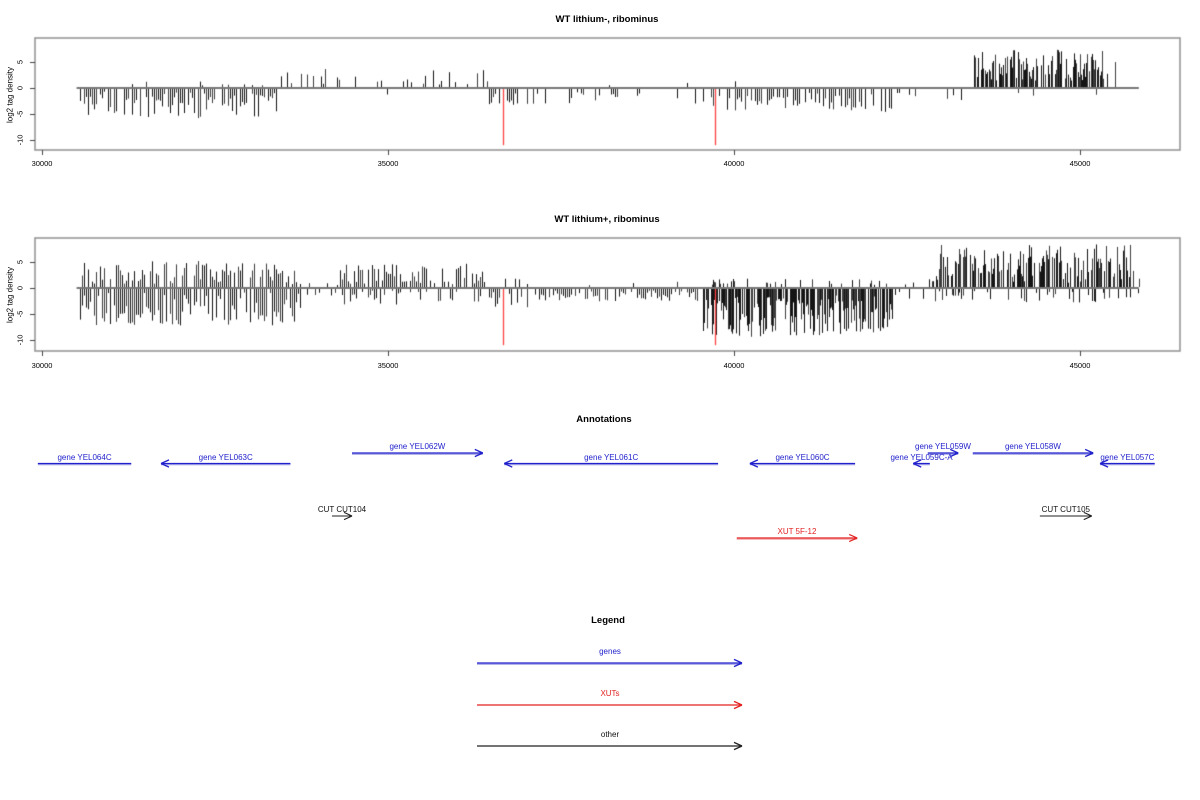 The width and height of the screenshot is (1200, 800). What do you see at coordinates (10, 95) in the screenshot?
I see `panel1-y-axis-label: log2 tag density` at bounding box center [10, 95].